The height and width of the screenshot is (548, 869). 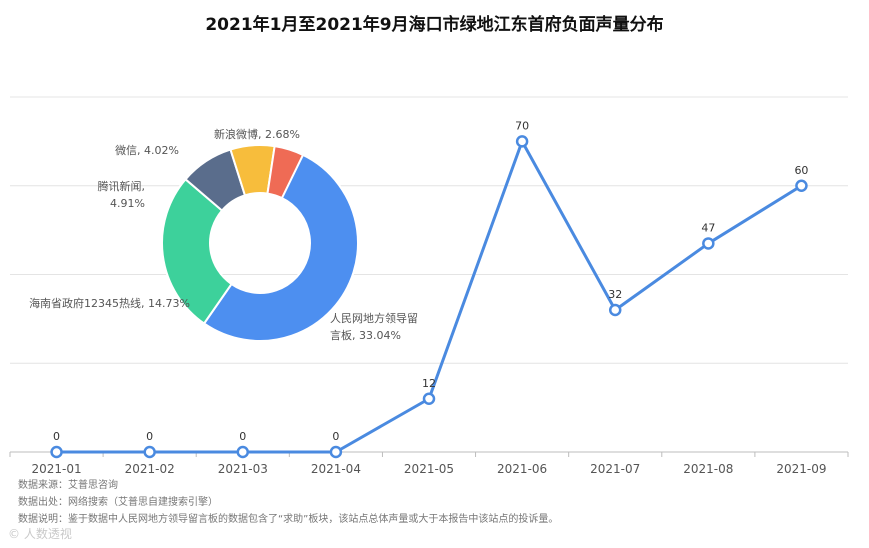 What do you see at coordinates (243, 469) in the screenshot?
I see `x-tick-label: 2021-03` at bounding box center [243, 469].